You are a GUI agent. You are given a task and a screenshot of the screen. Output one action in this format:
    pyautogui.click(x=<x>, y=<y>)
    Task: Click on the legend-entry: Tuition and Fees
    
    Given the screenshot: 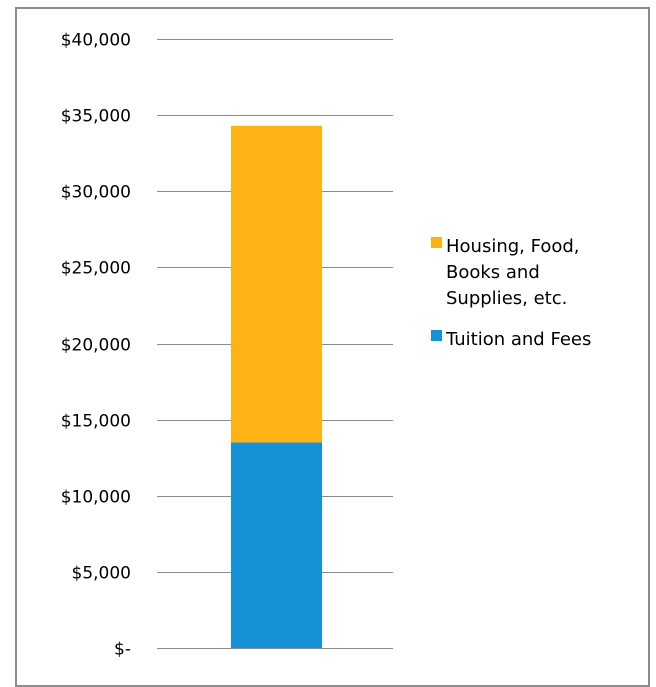 What is the action you would take?
    pyautogui.click(x=511, y=339)
    